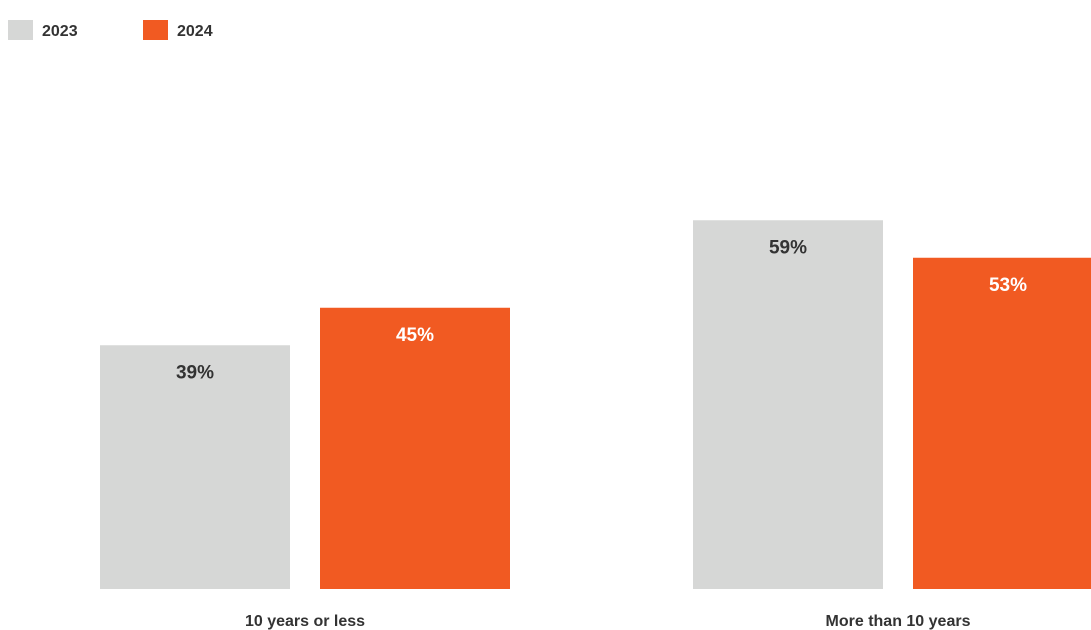 Image resolution: width=1091 pixels, height=630 pixels. I want to click on legend-label-2023: 2023, so click(60, 31).